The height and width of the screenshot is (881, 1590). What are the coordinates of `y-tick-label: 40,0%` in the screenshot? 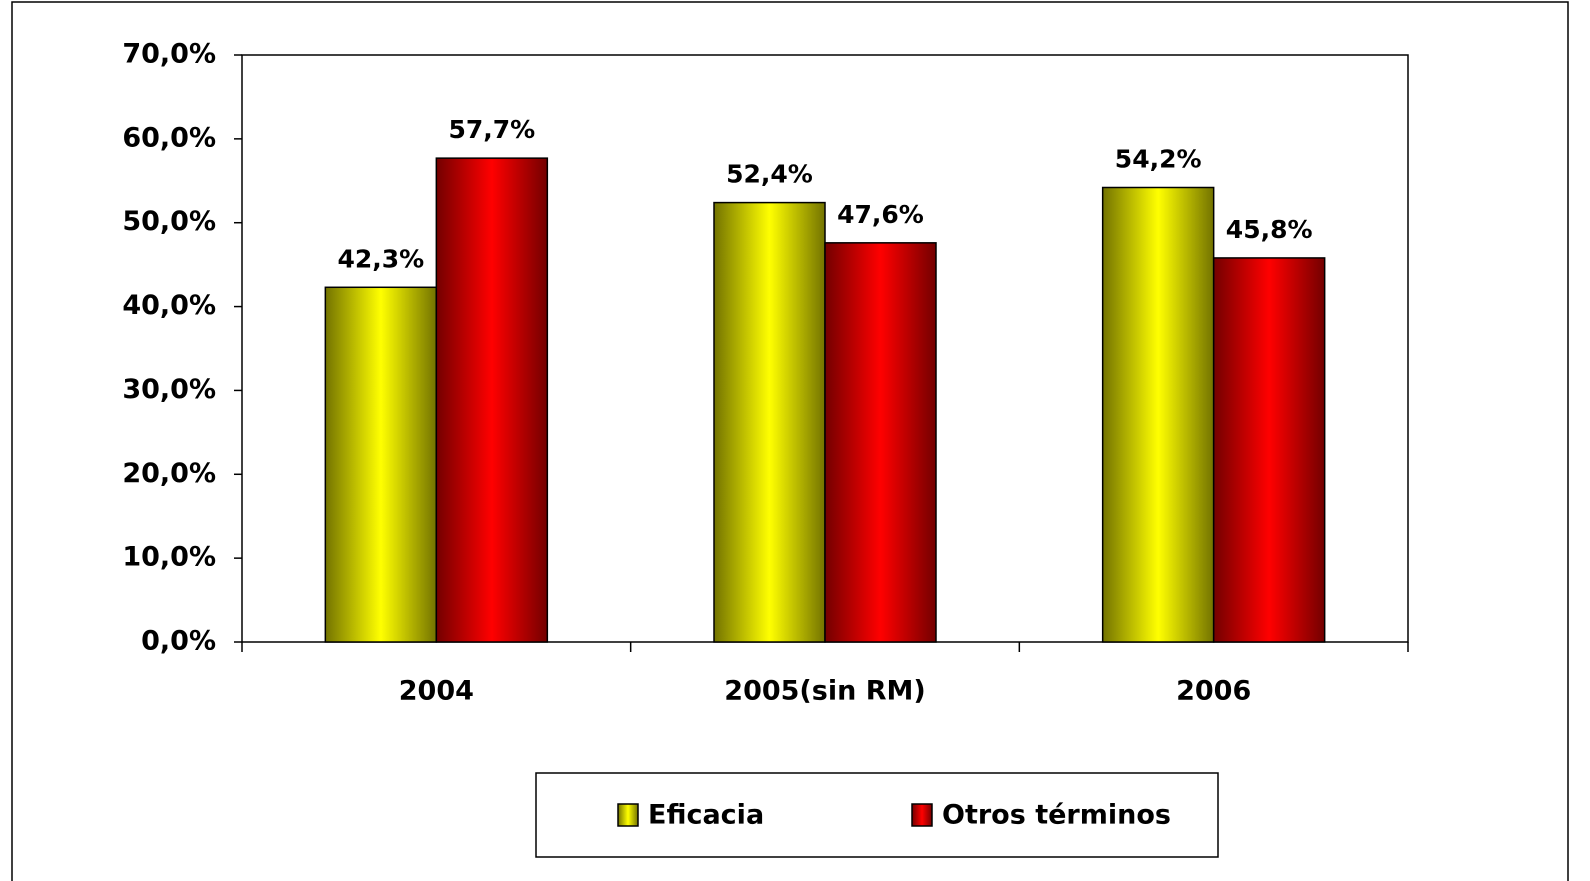 It's located at (169, 305).